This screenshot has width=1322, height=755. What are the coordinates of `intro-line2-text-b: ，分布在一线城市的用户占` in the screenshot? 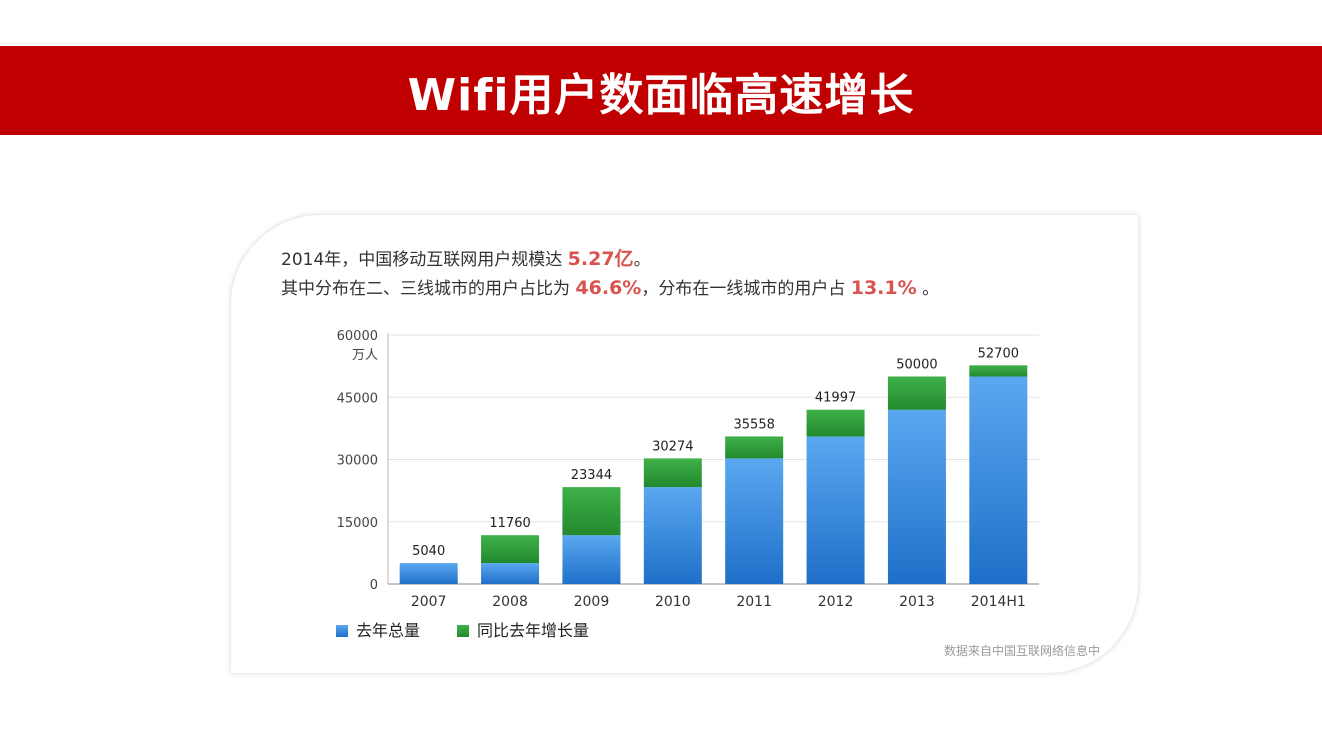 It's located at (743, 289).